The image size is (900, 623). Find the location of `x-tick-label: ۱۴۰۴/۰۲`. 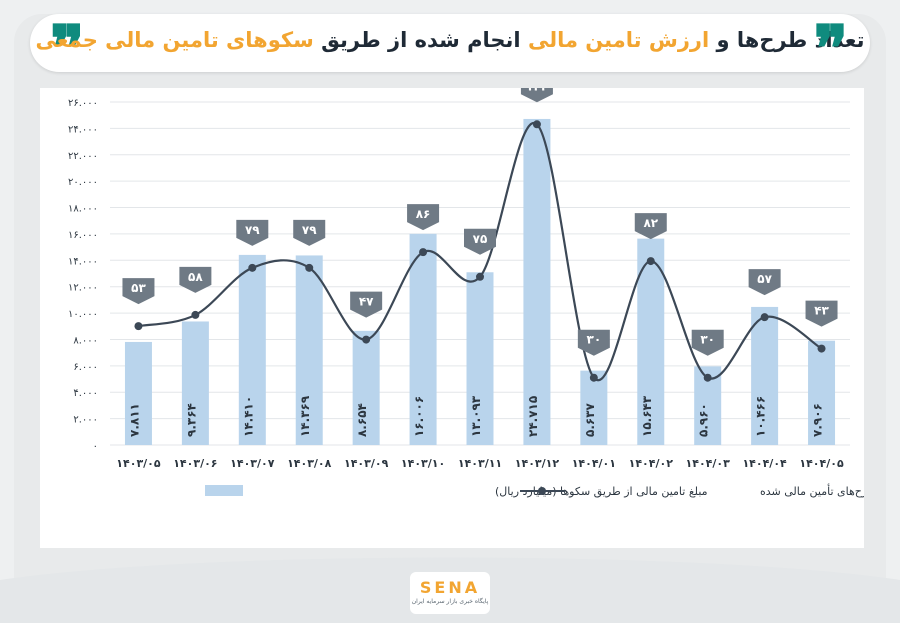

x-tick-label: ۱۴۰۴/۰۲ is located at coordinates (651, 463).